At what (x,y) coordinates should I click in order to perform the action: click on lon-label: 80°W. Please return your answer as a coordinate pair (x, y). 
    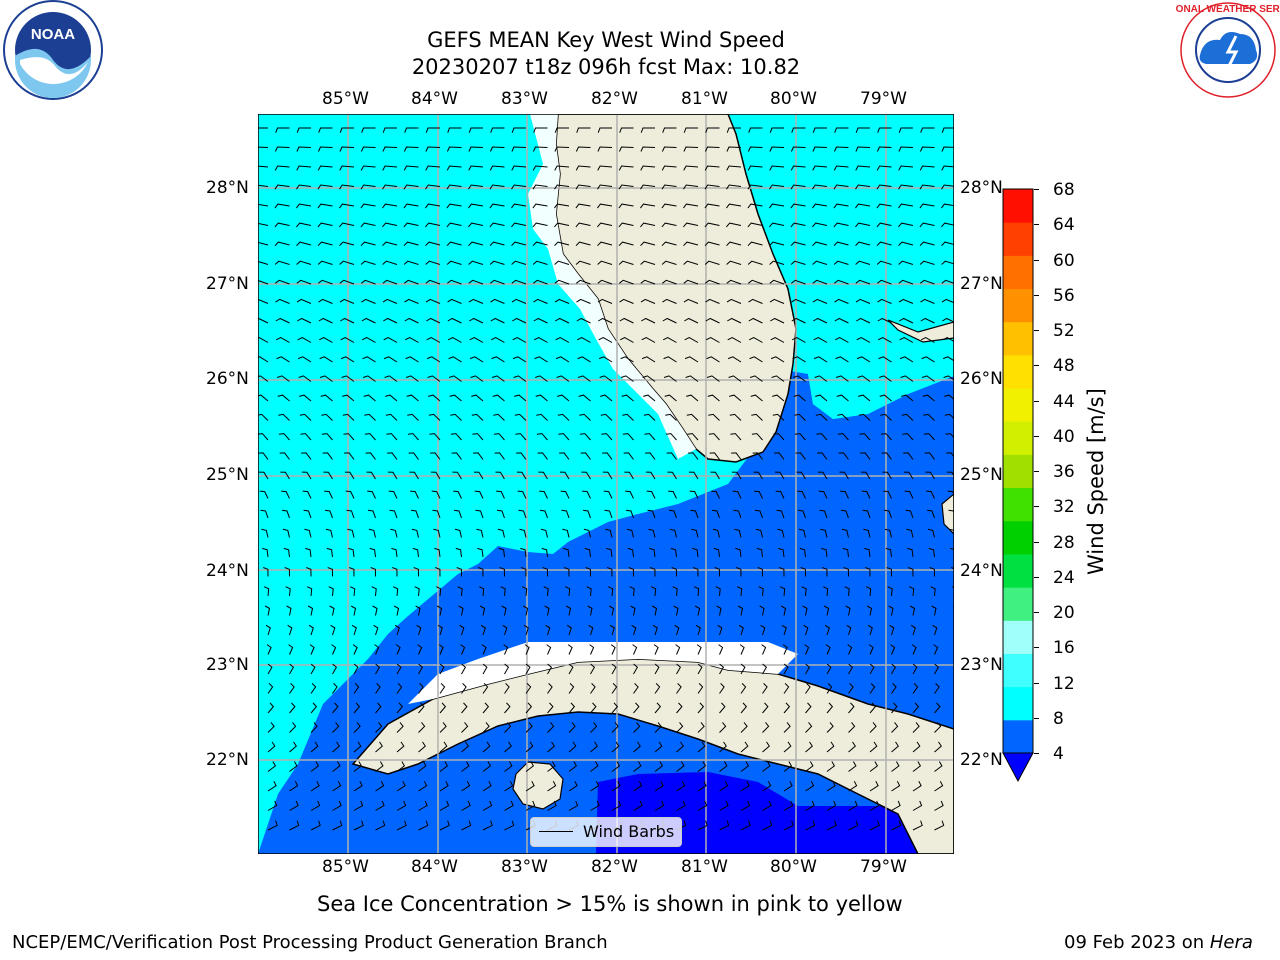
    Looking at the image, I should click on (793, 99).